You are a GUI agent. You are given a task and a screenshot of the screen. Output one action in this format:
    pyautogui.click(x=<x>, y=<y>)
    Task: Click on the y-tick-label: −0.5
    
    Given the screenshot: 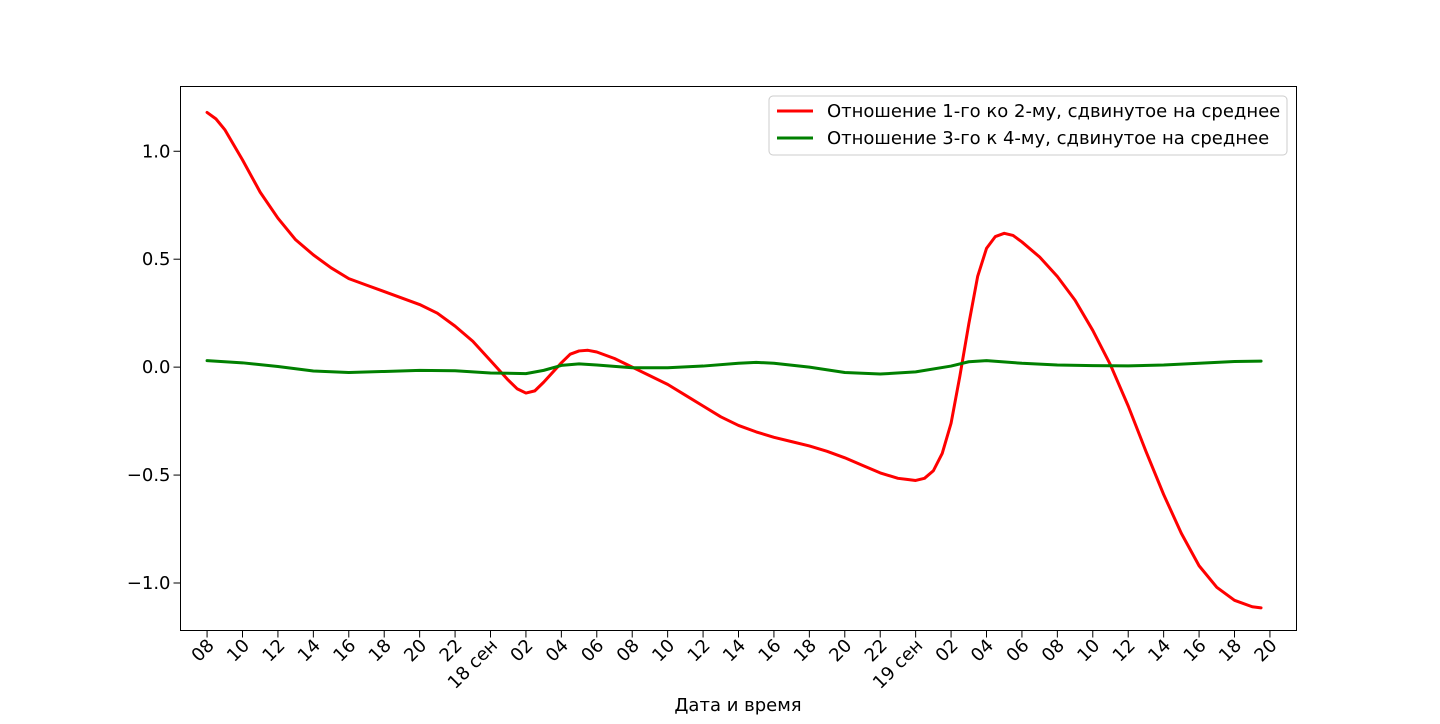 What is the action you would take?
    pyautogui.click(x=149, y=475)
    